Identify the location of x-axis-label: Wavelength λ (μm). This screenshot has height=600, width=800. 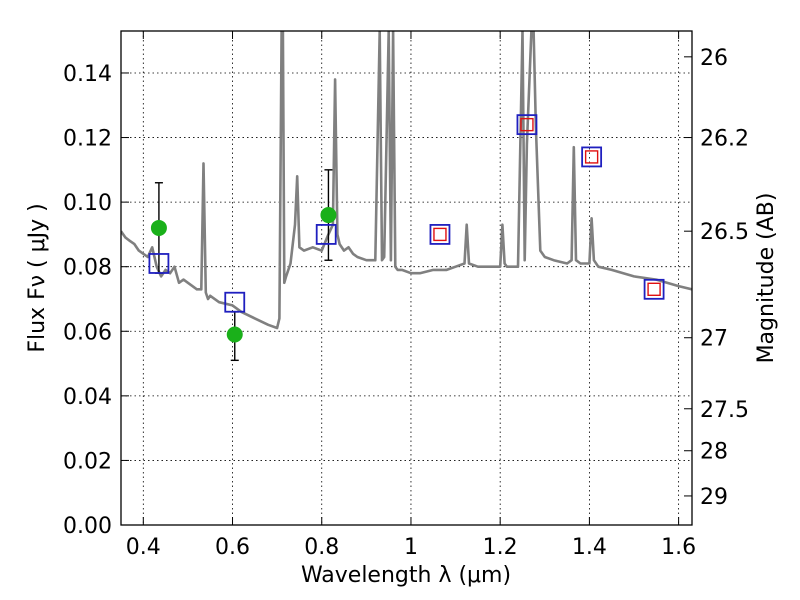
(406, 575).